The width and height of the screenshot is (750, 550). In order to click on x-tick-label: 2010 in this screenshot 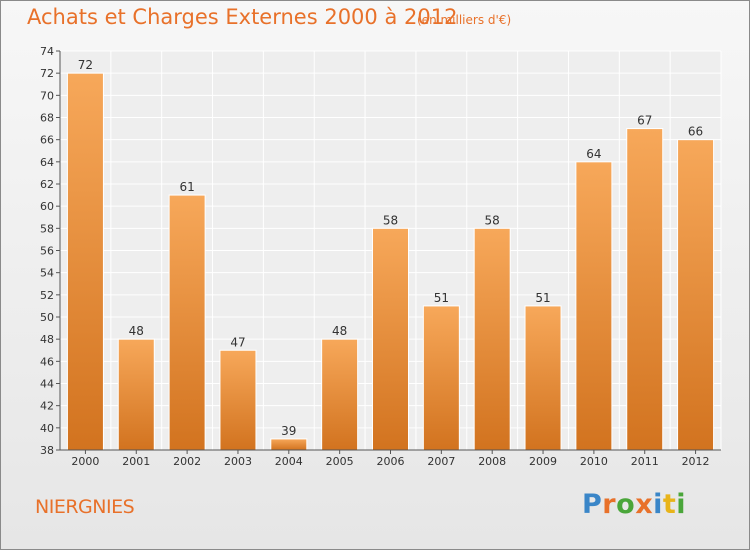, I will do `click(594, 461)`.